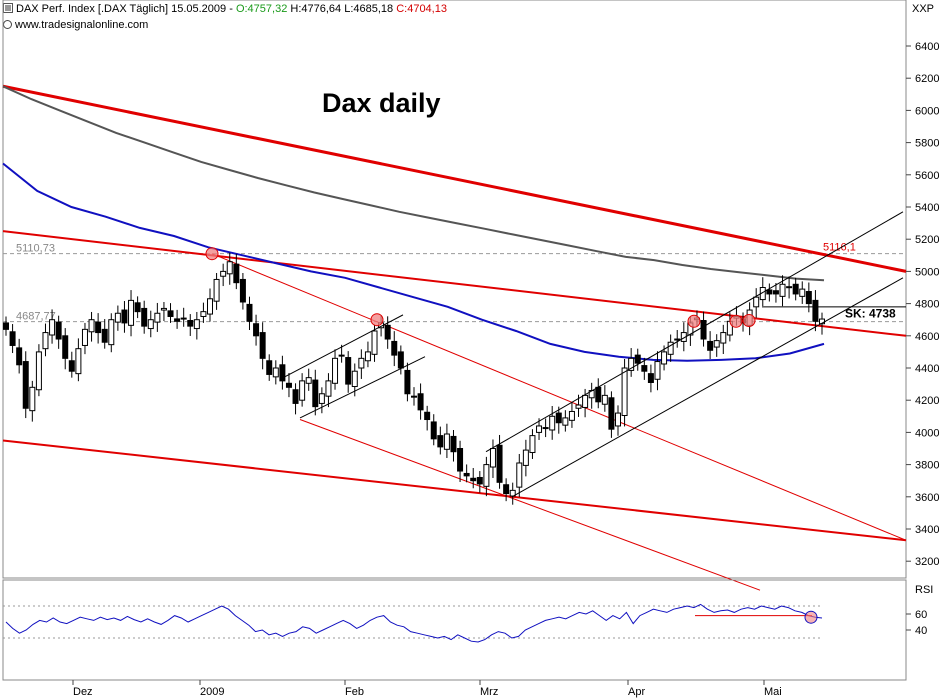 This screenshot has width=950, height=700. What do you see at coordinates (35, 249) in the screenshot?
I see `level-label-upper: 5110,73` at bounding box center [35, 249].